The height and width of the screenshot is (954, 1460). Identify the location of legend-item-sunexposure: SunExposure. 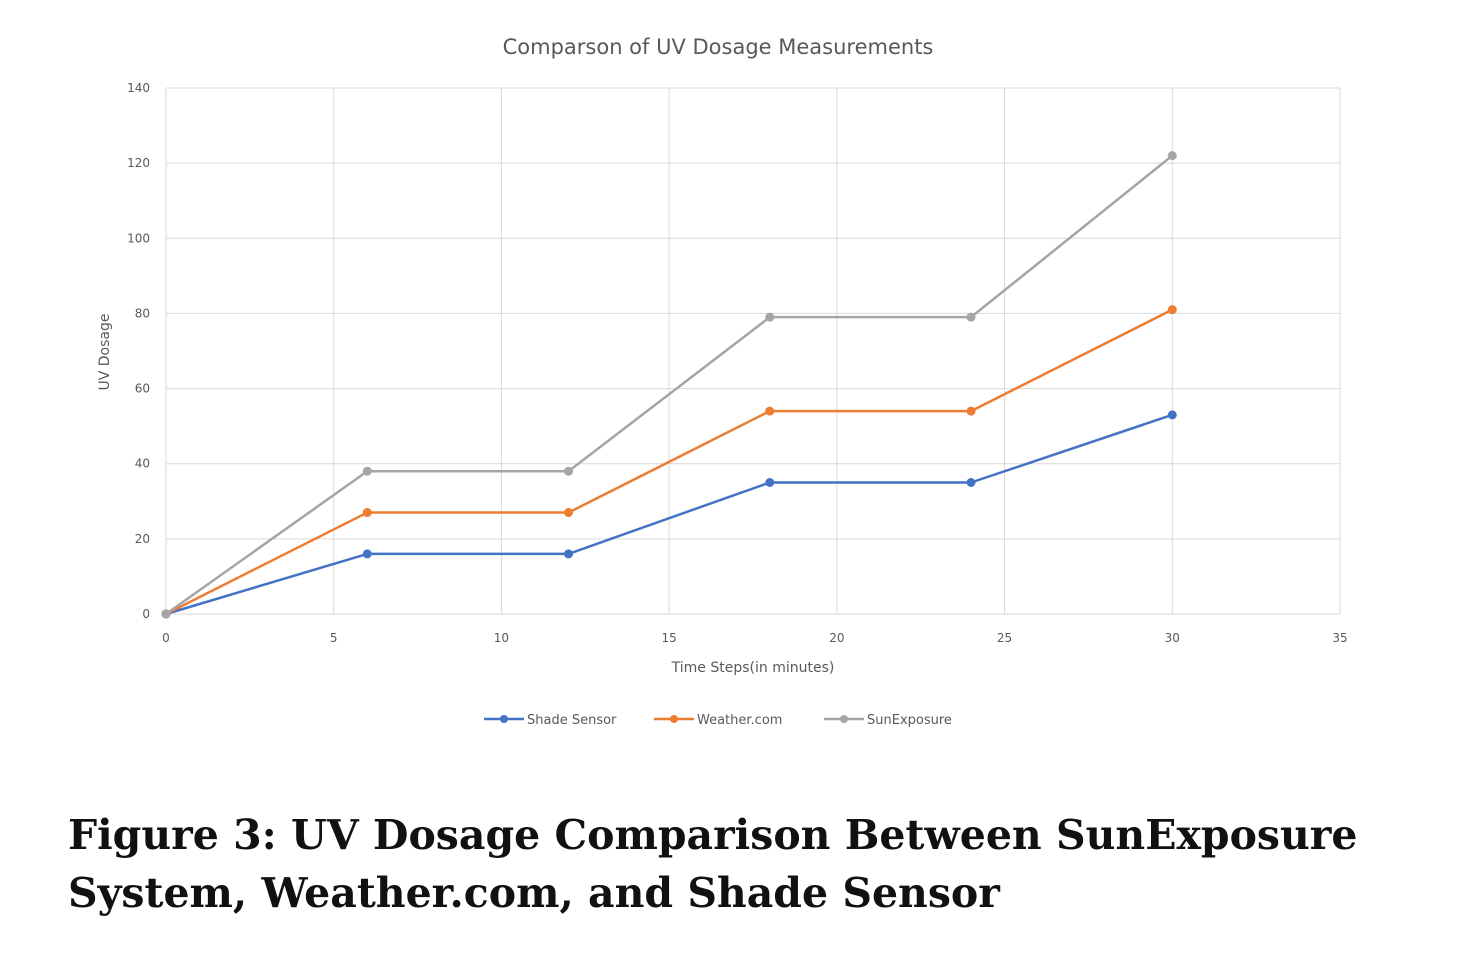
(888, 720).